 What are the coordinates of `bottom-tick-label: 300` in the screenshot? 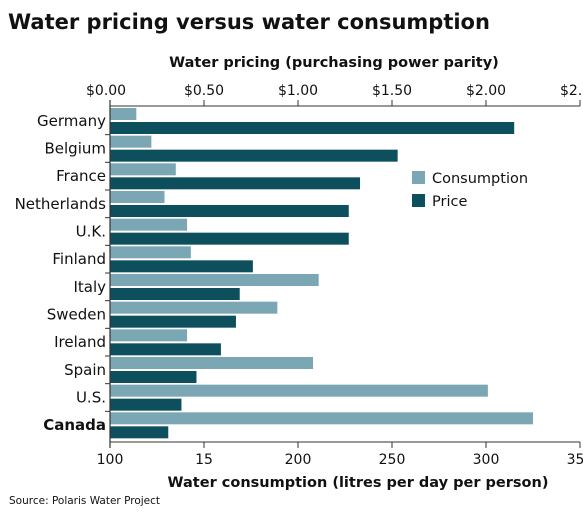 It's located at (486, 460).